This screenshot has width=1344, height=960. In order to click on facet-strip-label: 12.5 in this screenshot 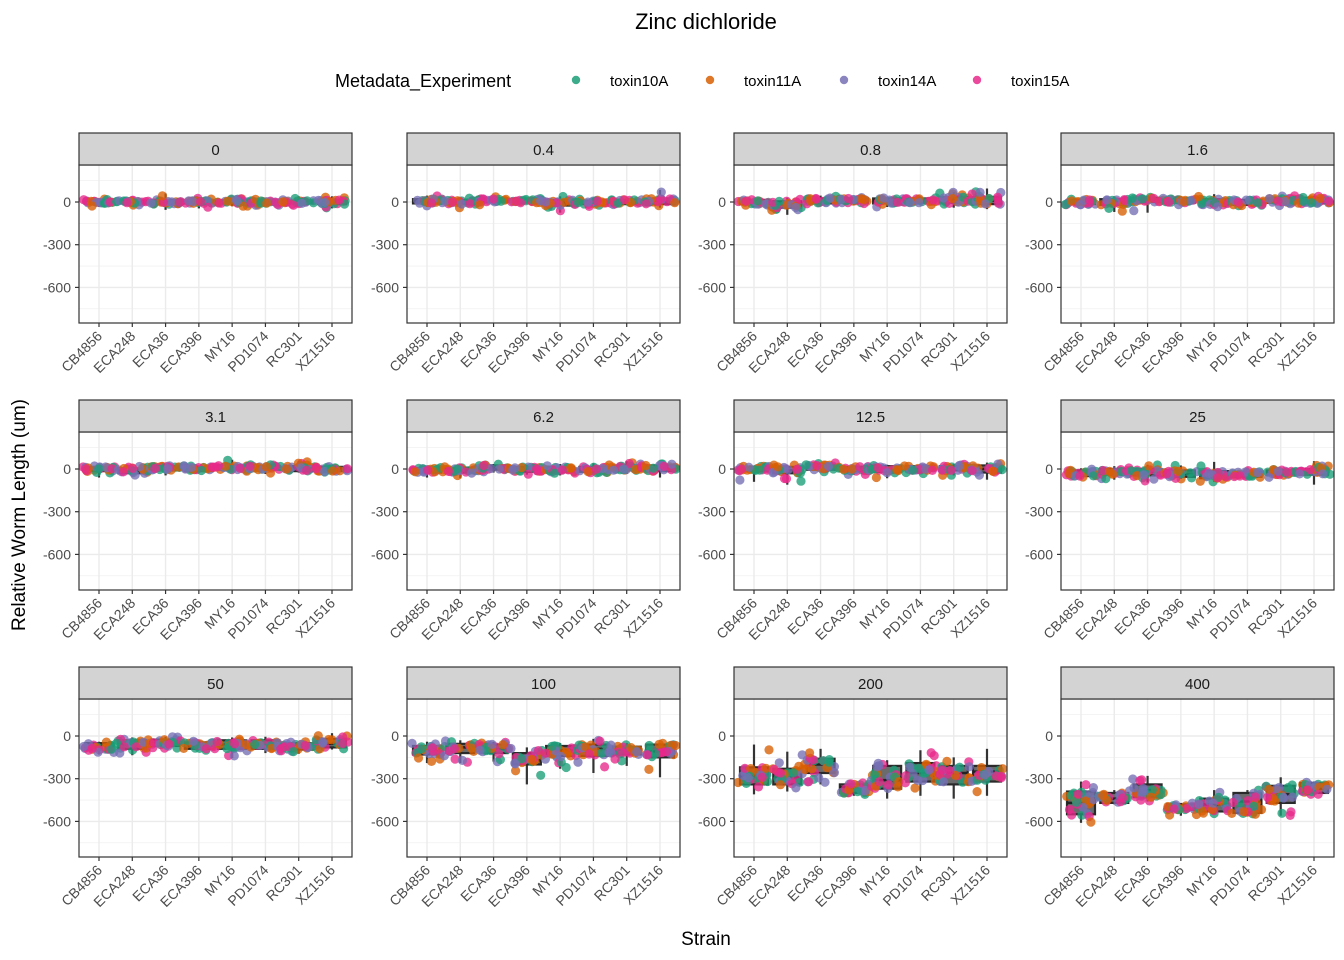, I will do `click(870, 417)`.